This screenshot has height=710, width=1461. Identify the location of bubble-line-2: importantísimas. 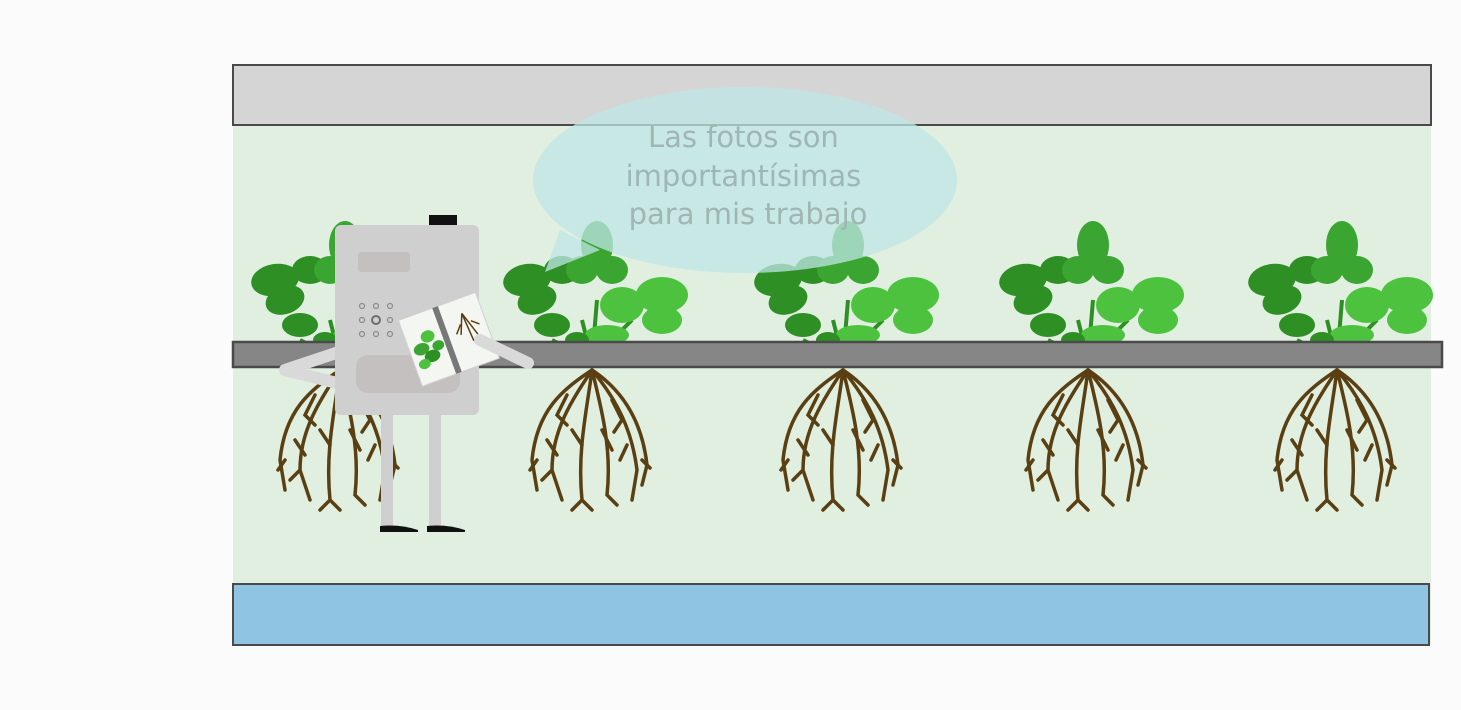
(744, 176).